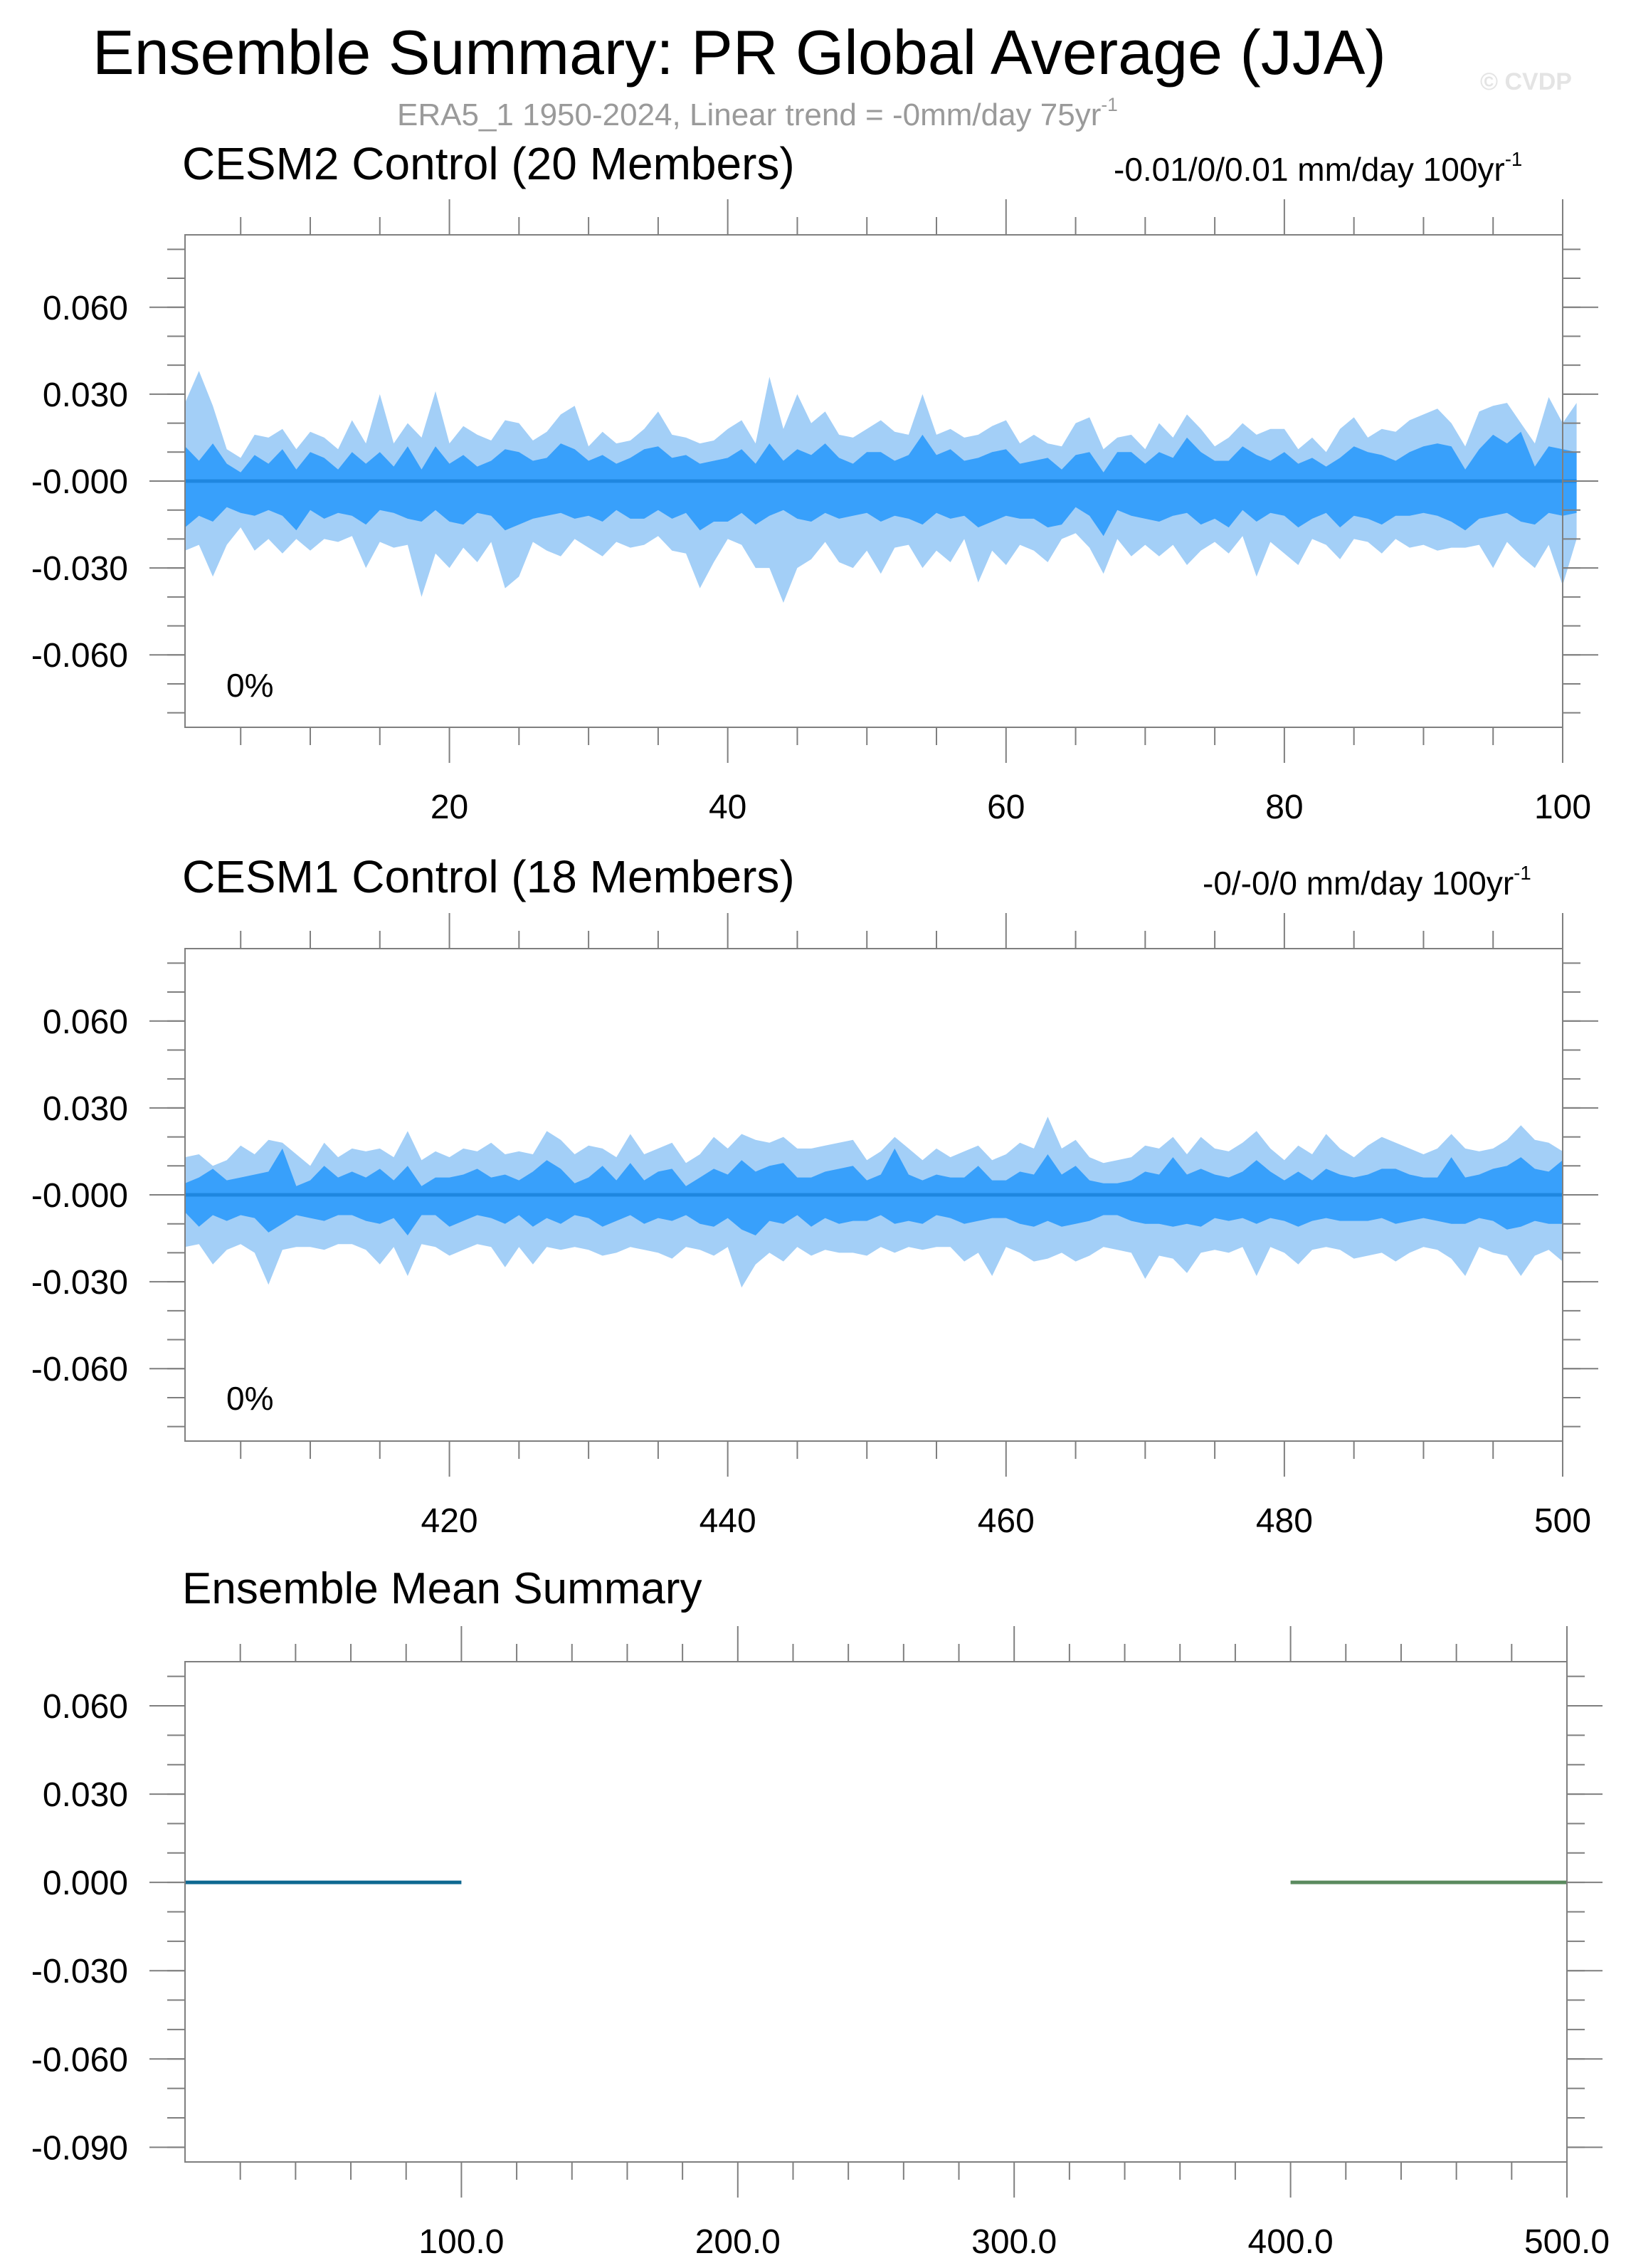  What do you see at coordinates (250, 685) in the screenshot?
I see `percent-label-cesm2: 0%` at bounding box center [250, 685].